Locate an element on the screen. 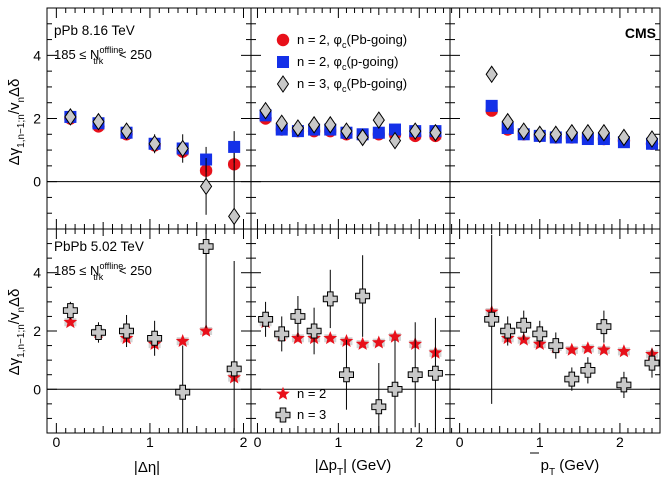  legend-entry-pb-going-n3: n = 3, φc(Pb-going) is located at coordinates (352, 85).